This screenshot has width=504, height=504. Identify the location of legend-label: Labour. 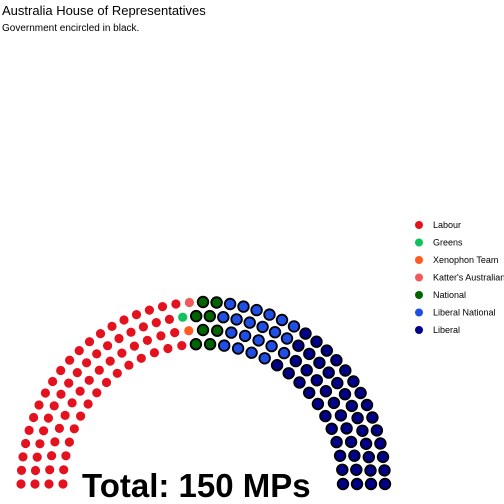
(447, 225).